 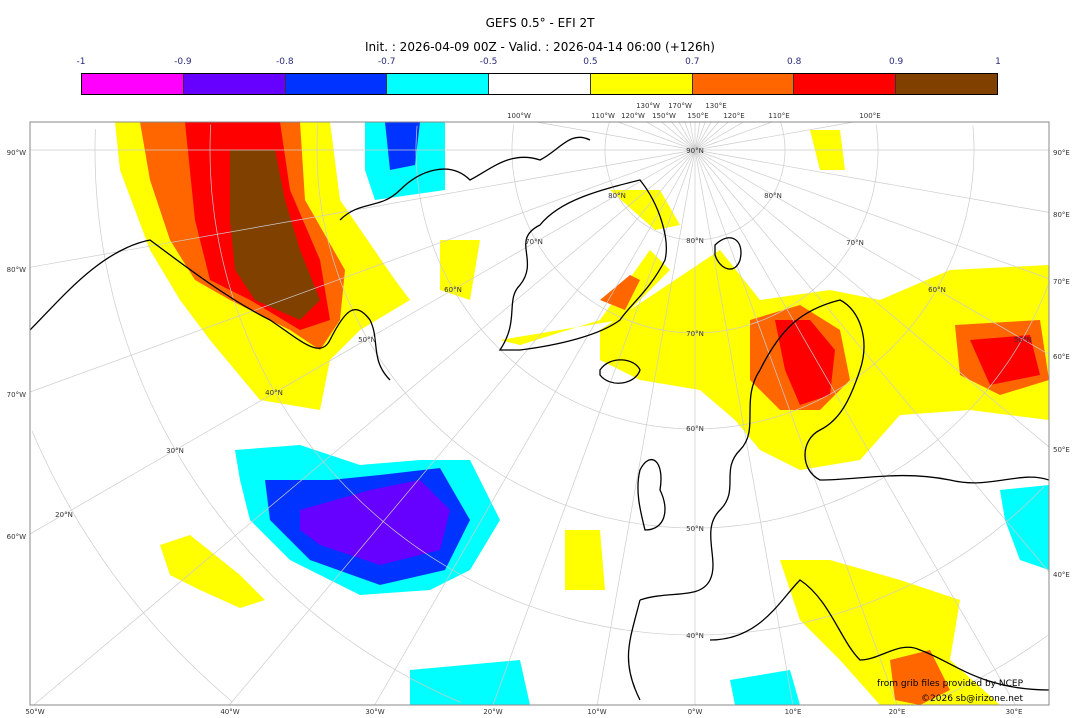 I want to click on graticule-label: 110°W, so click(x=603, y=116).